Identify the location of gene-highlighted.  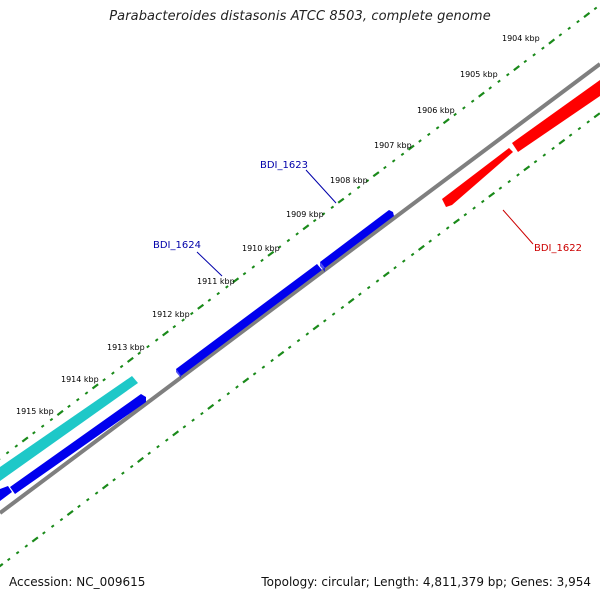
(69, 428).